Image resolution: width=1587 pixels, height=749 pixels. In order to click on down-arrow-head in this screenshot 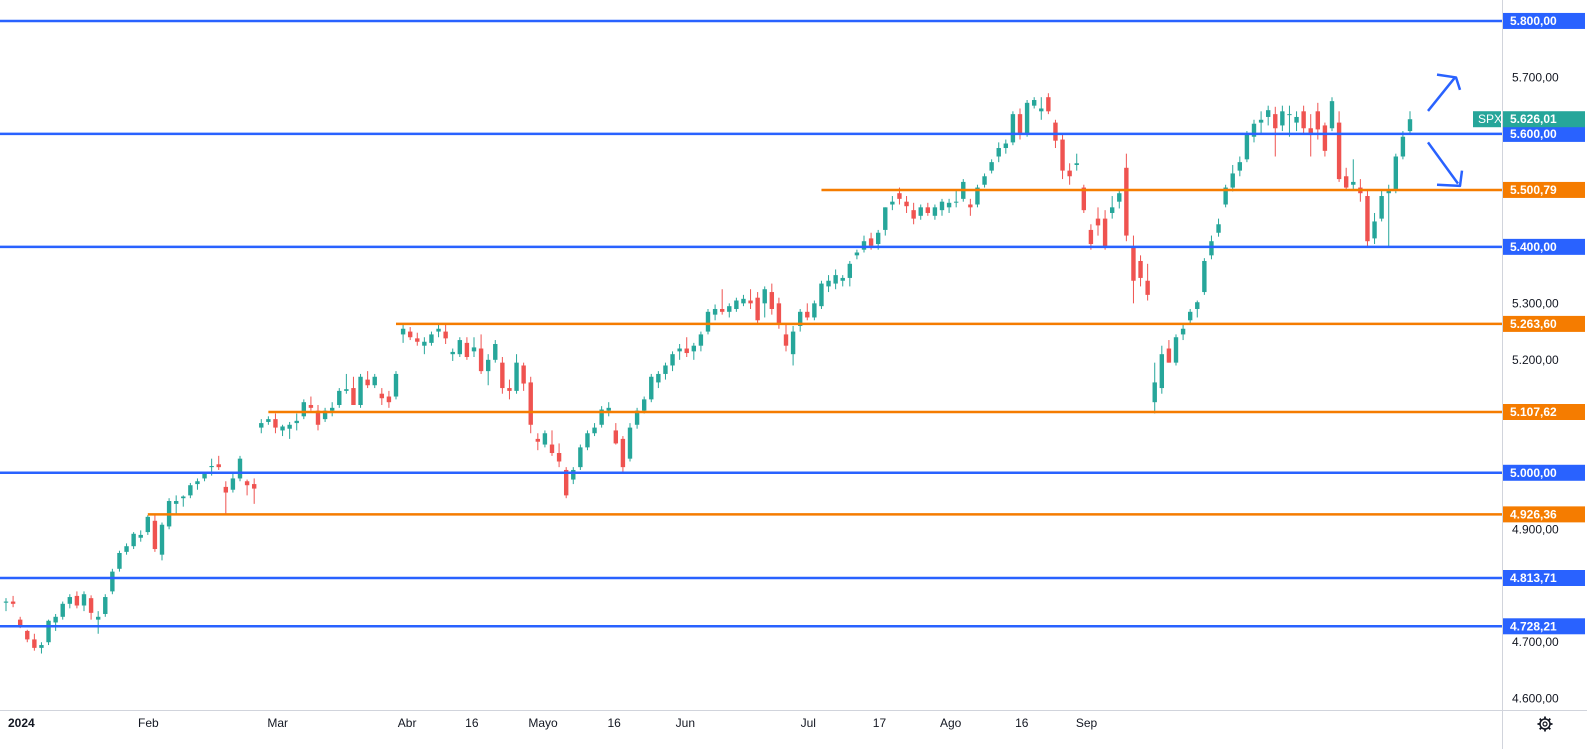, I will do `click(1450, 179)`.